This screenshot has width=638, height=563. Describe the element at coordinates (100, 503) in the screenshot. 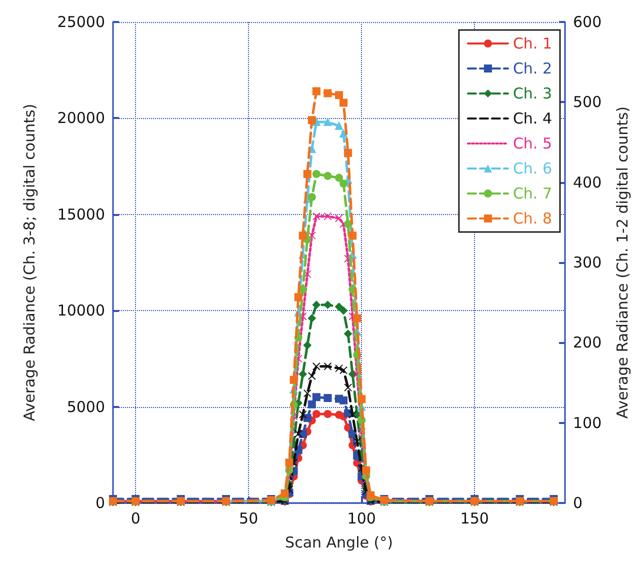

I see `y-tick-label: 0` at that location.